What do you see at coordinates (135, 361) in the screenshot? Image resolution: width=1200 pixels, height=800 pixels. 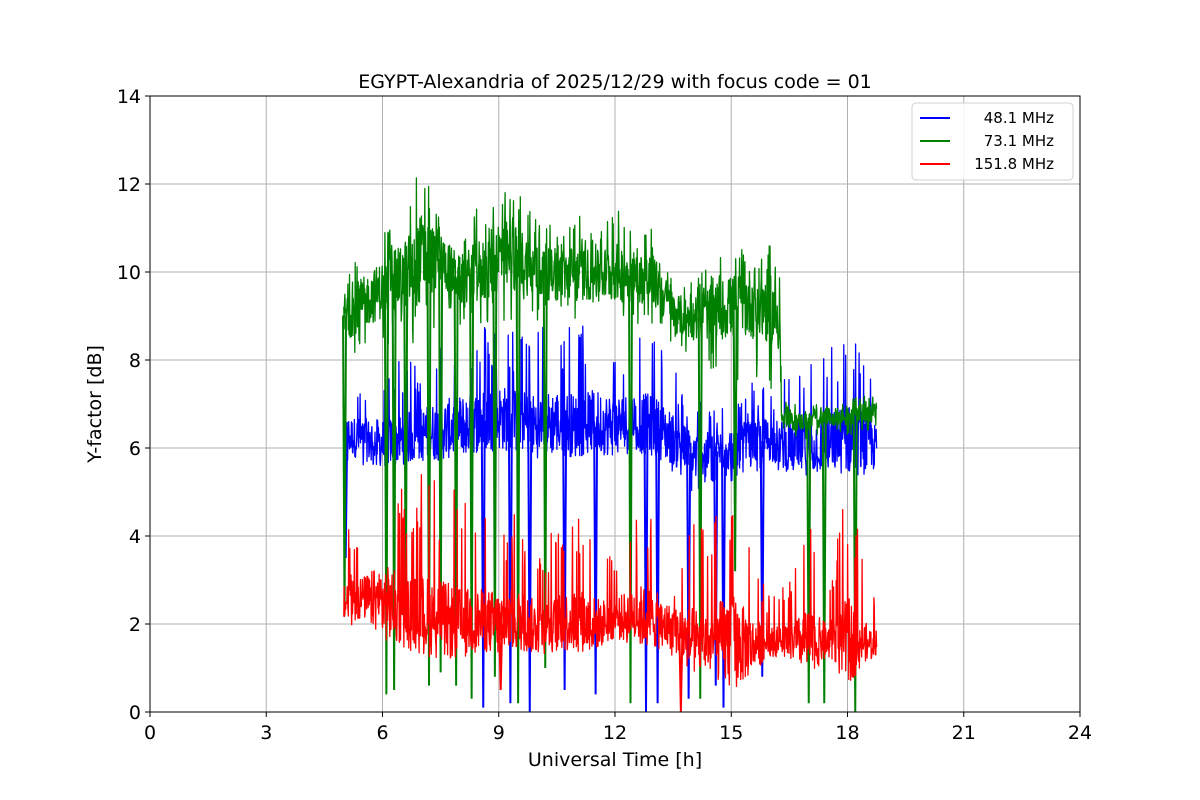 I see `y-tick-label: 8` at bounding box center [135, 361].